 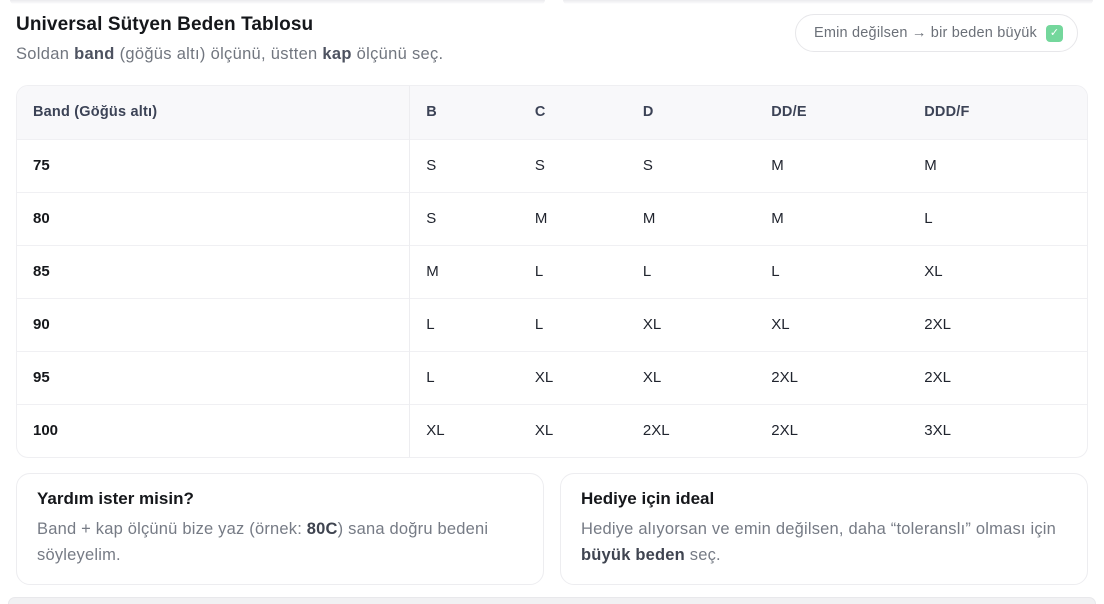 I want to click on previous-section-edge-left, so click(x=277, y=2).